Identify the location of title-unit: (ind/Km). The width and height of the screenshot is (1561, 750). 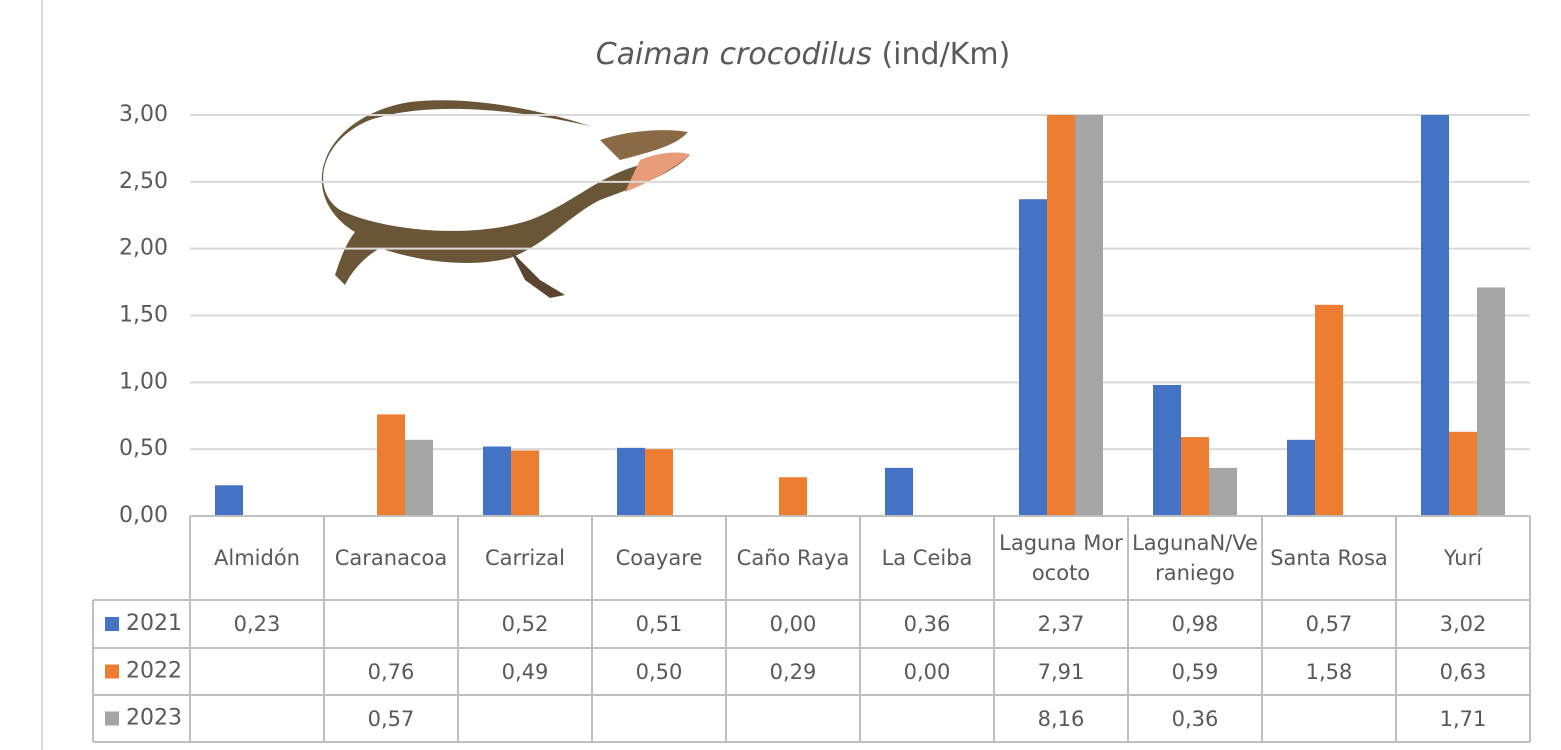
(945, 54).